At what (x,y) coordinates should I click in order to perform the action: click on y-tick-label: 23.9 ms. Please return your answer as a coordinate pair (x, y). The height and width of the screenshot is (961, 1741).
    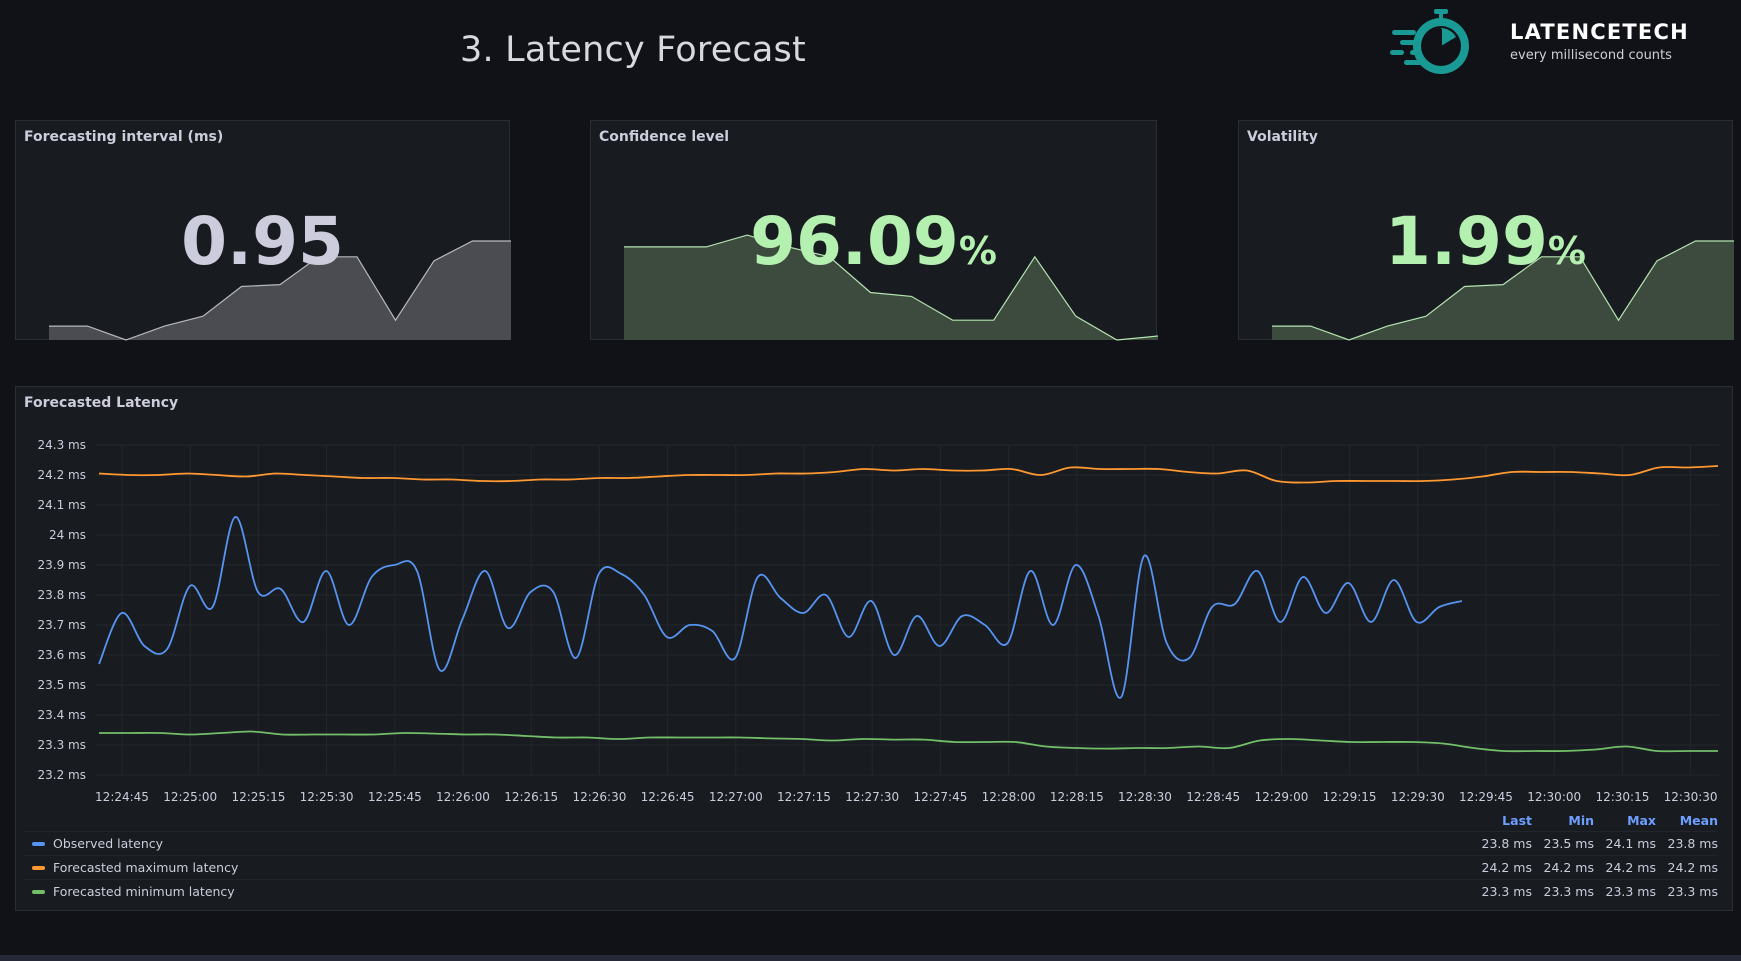
    Looking at the image, I should click on (62, 565).